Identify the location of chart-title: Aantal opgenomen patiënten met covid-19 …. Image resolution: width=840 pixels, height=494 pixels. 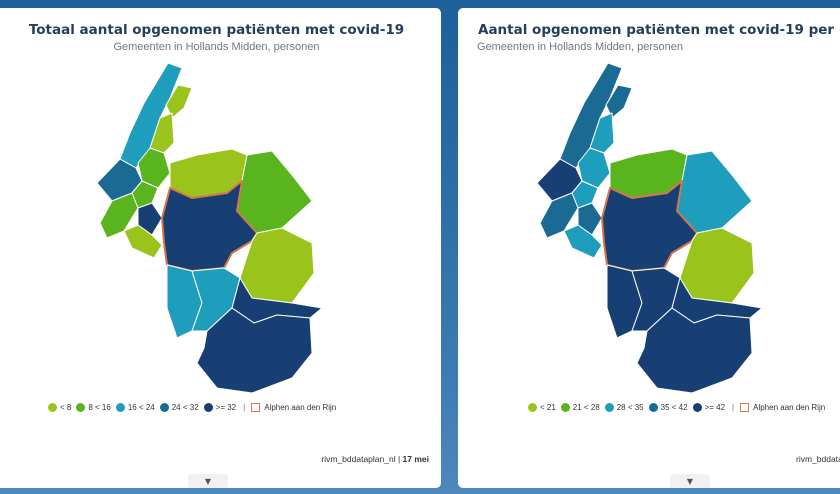
(659, 30).